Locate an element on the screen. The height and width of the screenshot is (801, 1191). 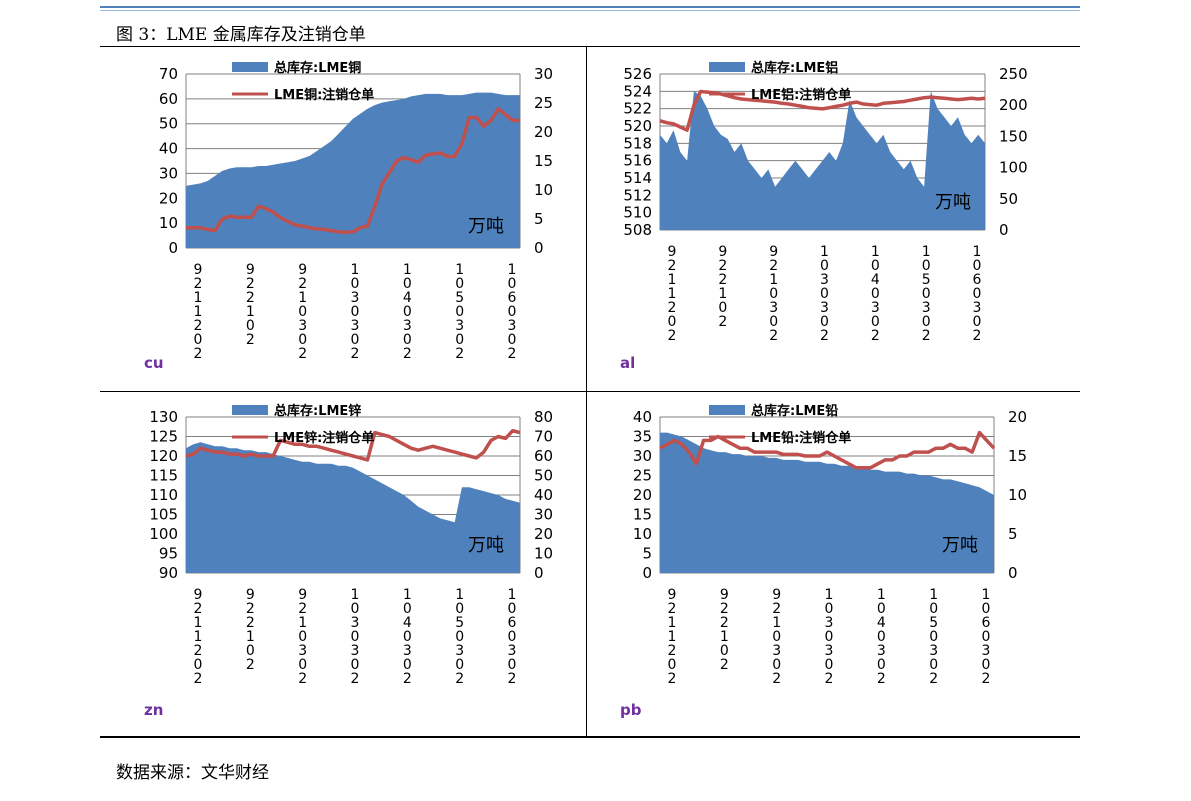
right-tick-label: 25 is located at coordinates (543, 103).